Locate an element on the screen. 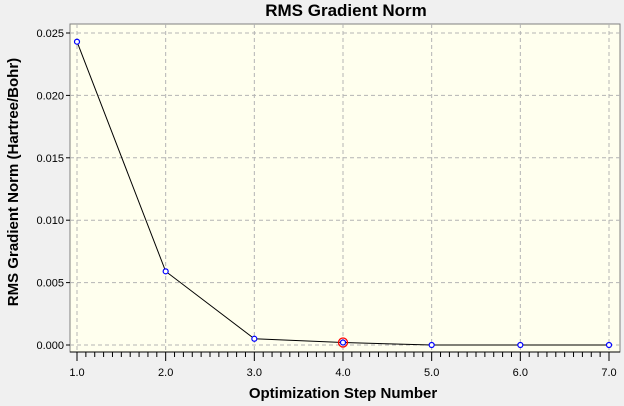 The height and width of the screenshot is (406, 624). x-tick-label: 6.0 is located at coordinates (520, 373).